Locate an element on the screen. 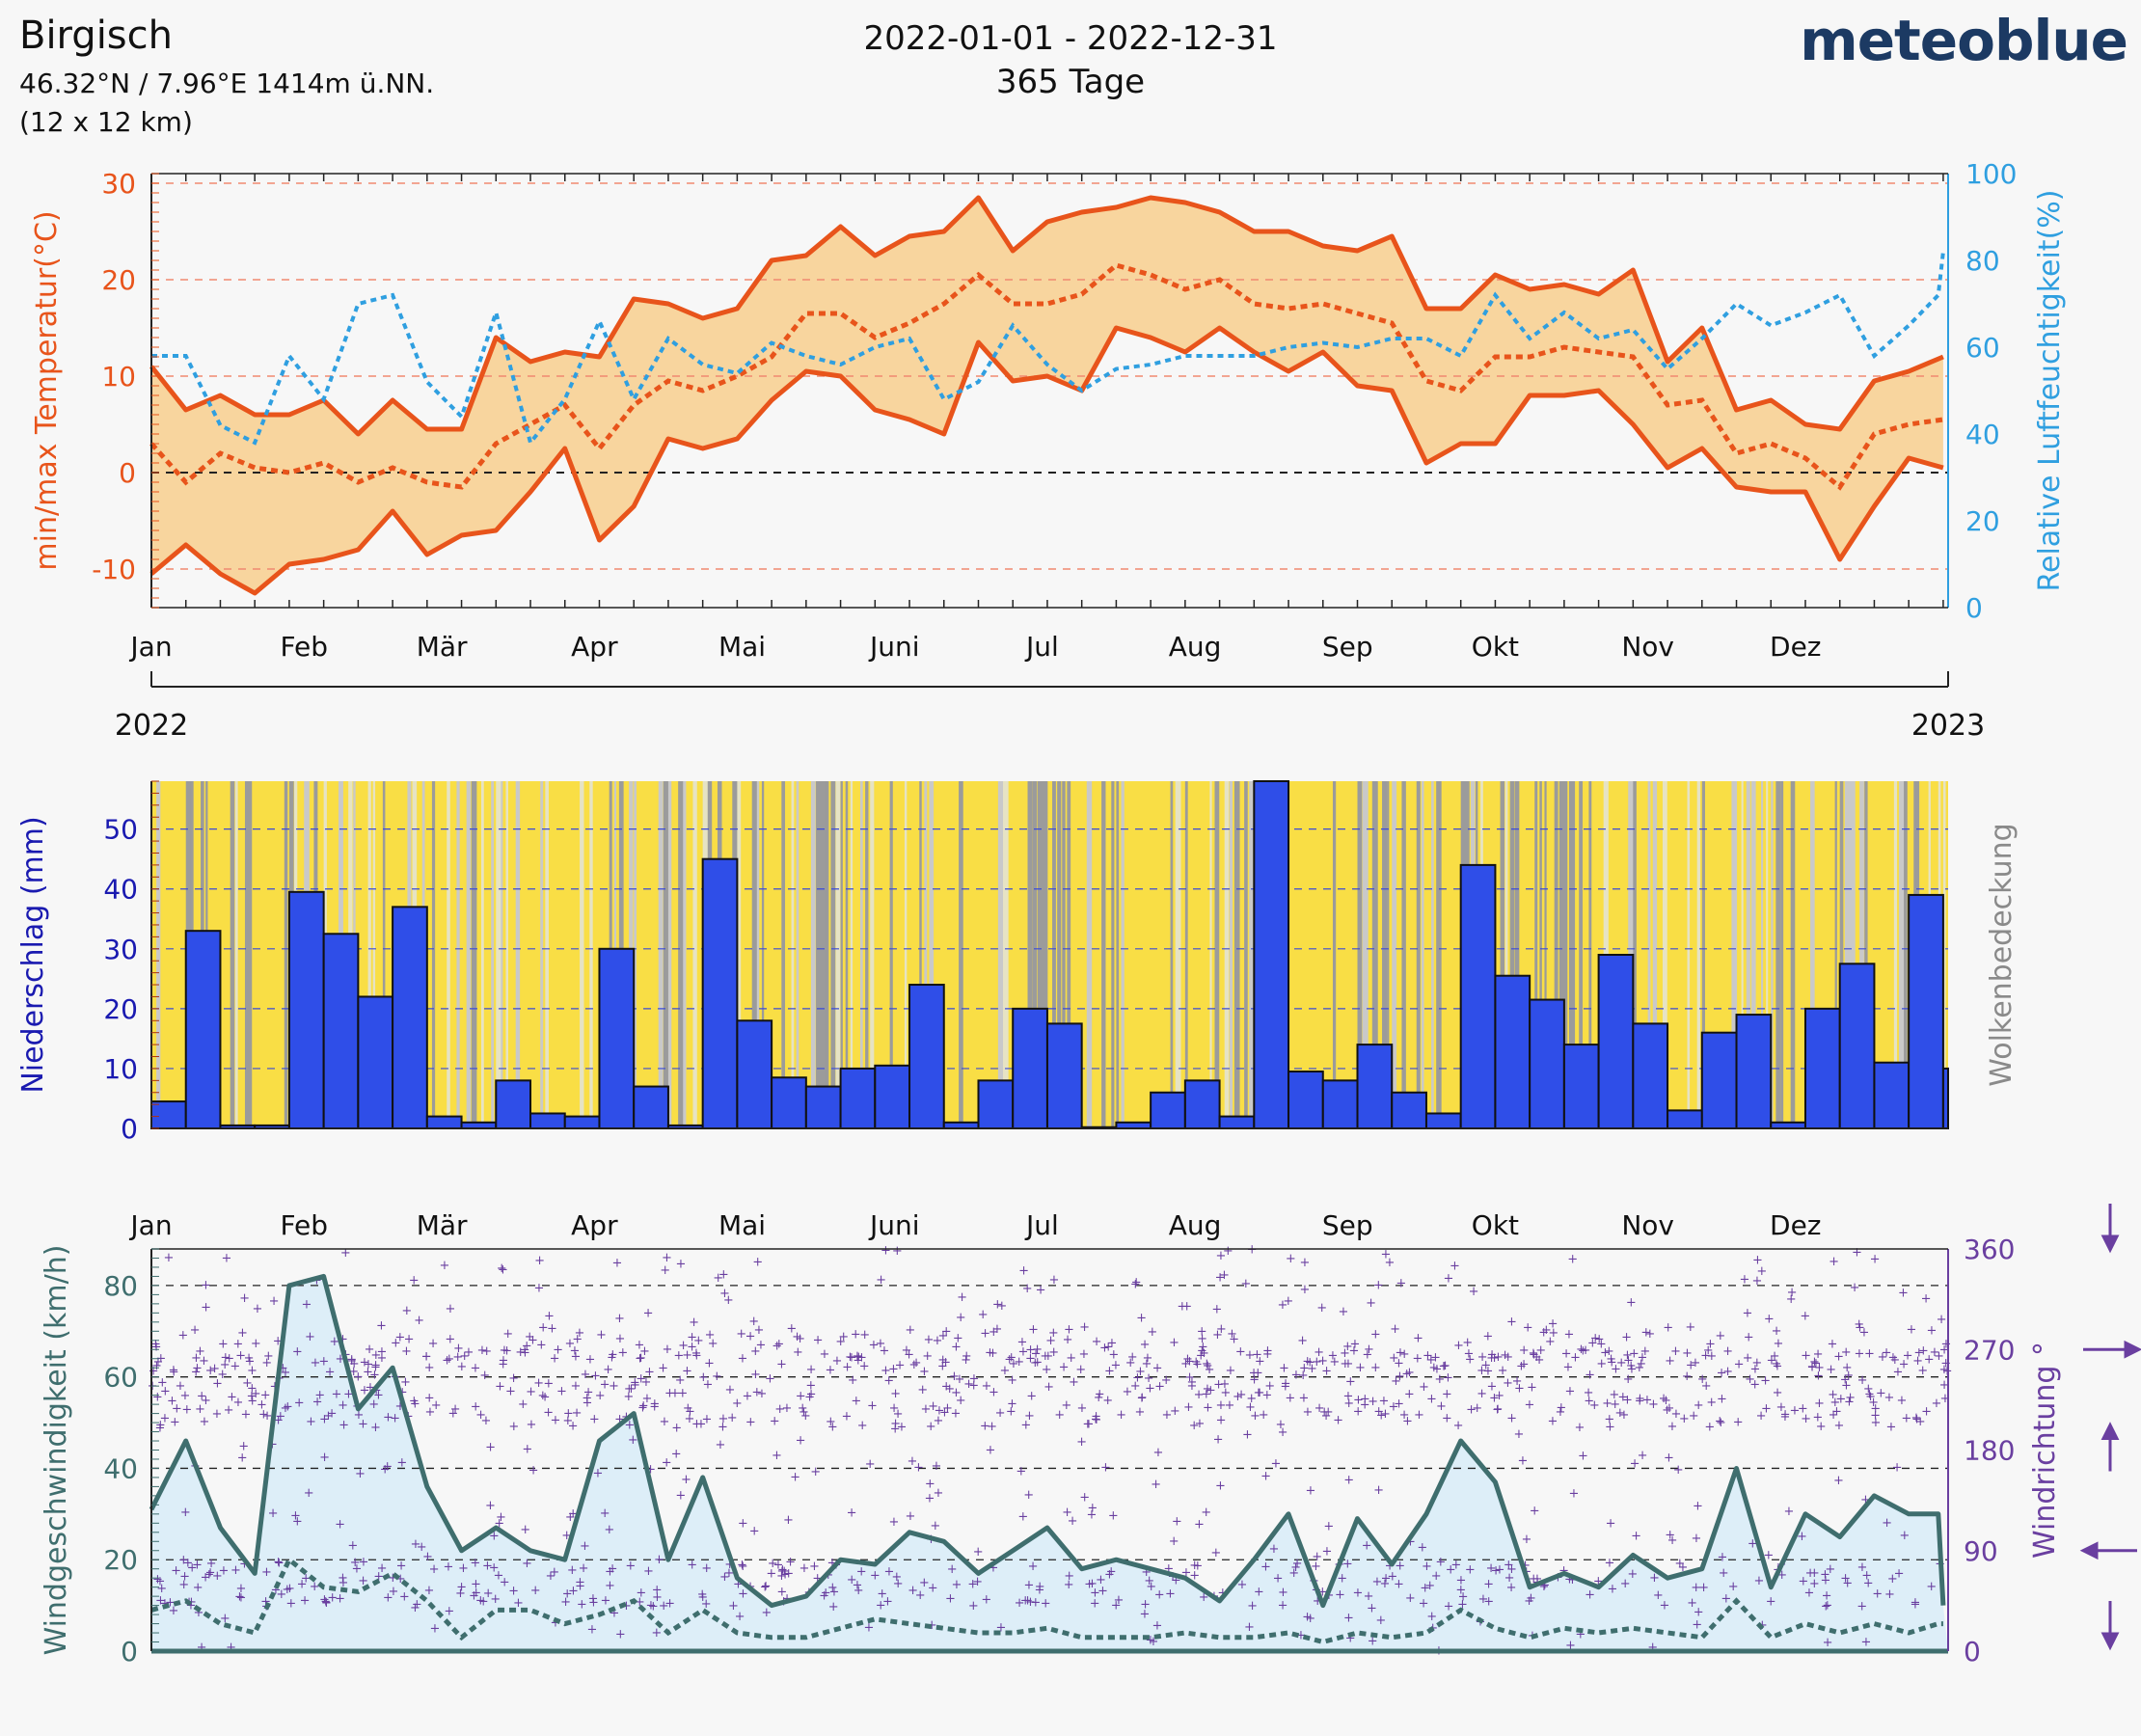  north-wind-arrow-icon-head is located at coordinates (2110, 1244).